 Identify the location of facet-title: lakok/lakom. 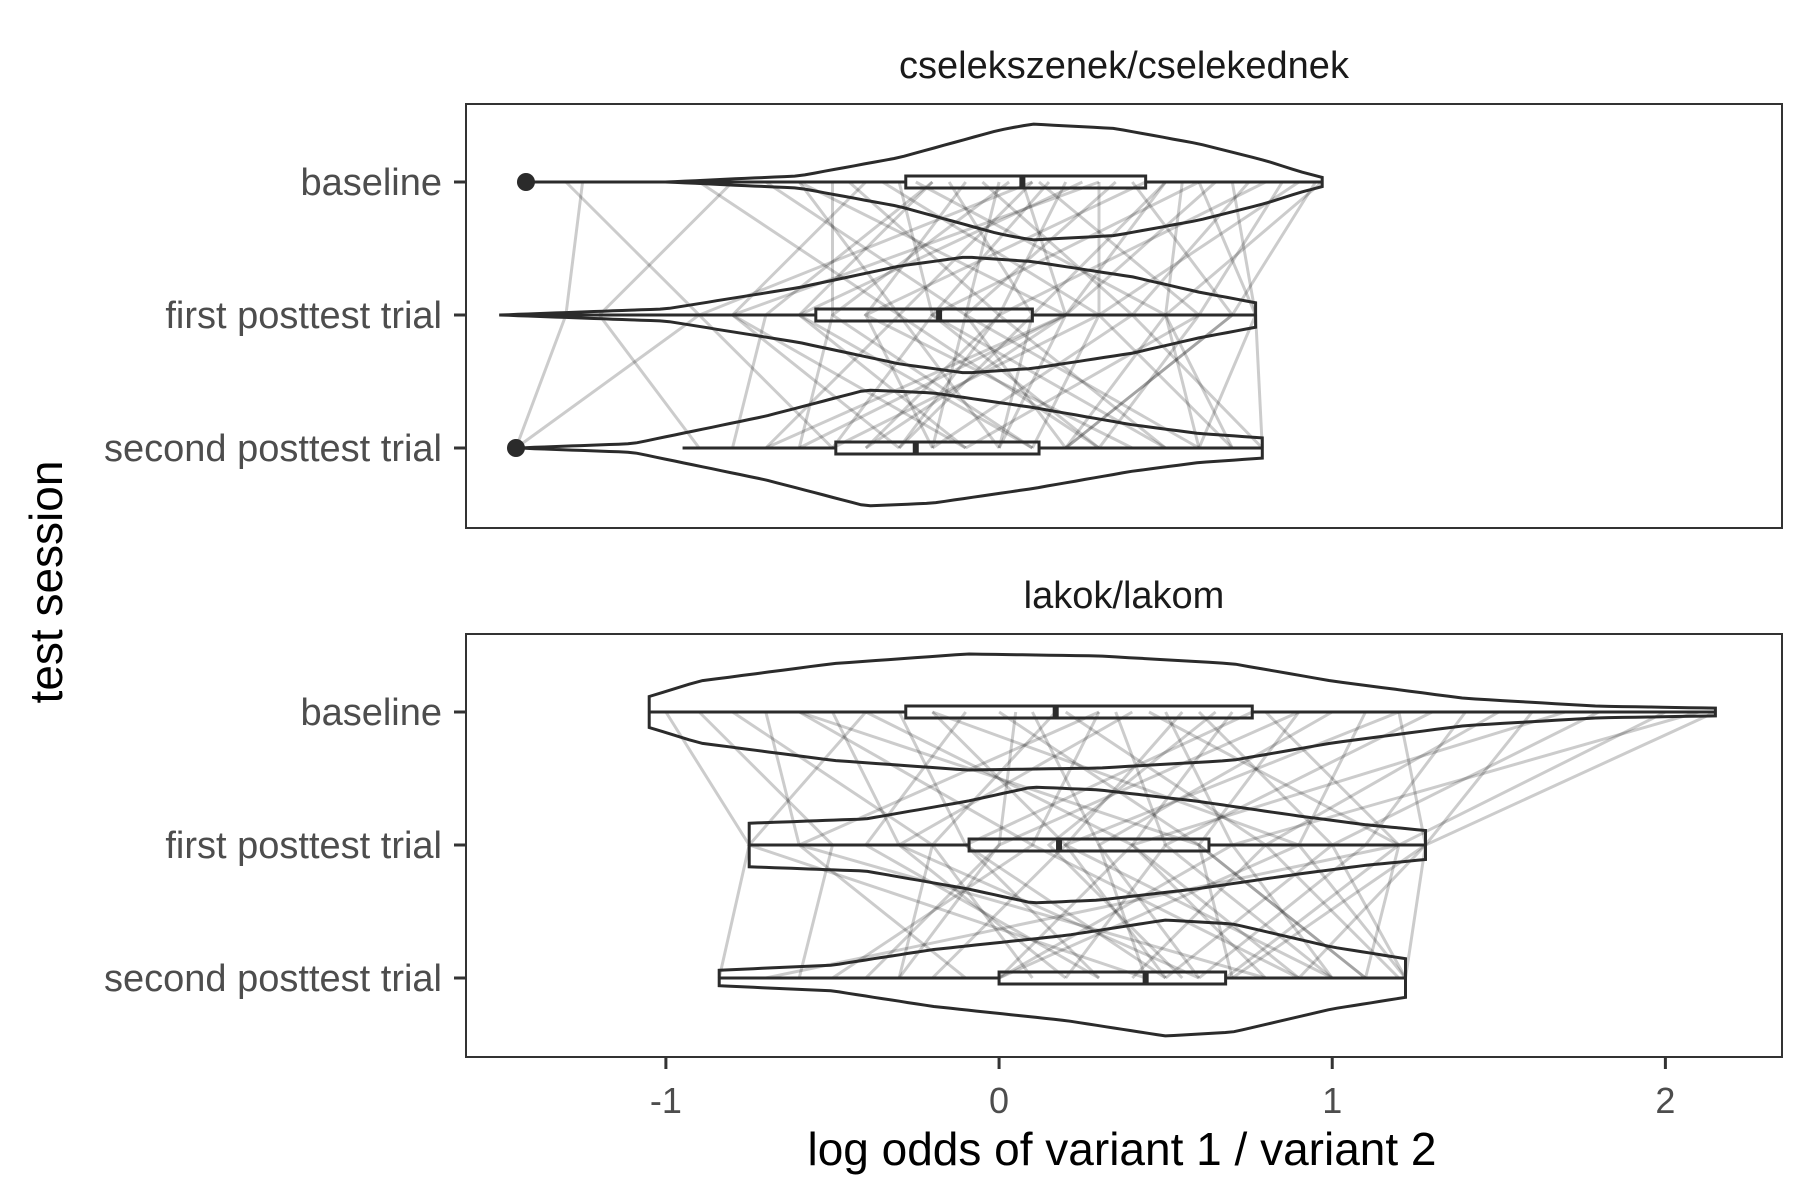
(1124, 596).